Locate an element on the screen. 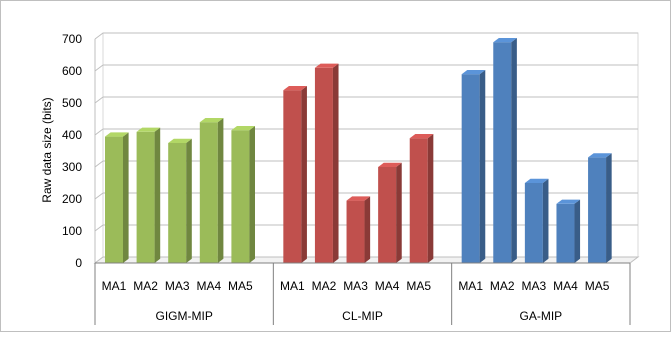 The height and width of the screenshot is (337, 671). y-tick-label: 500 is located at coordinates (72, 103).